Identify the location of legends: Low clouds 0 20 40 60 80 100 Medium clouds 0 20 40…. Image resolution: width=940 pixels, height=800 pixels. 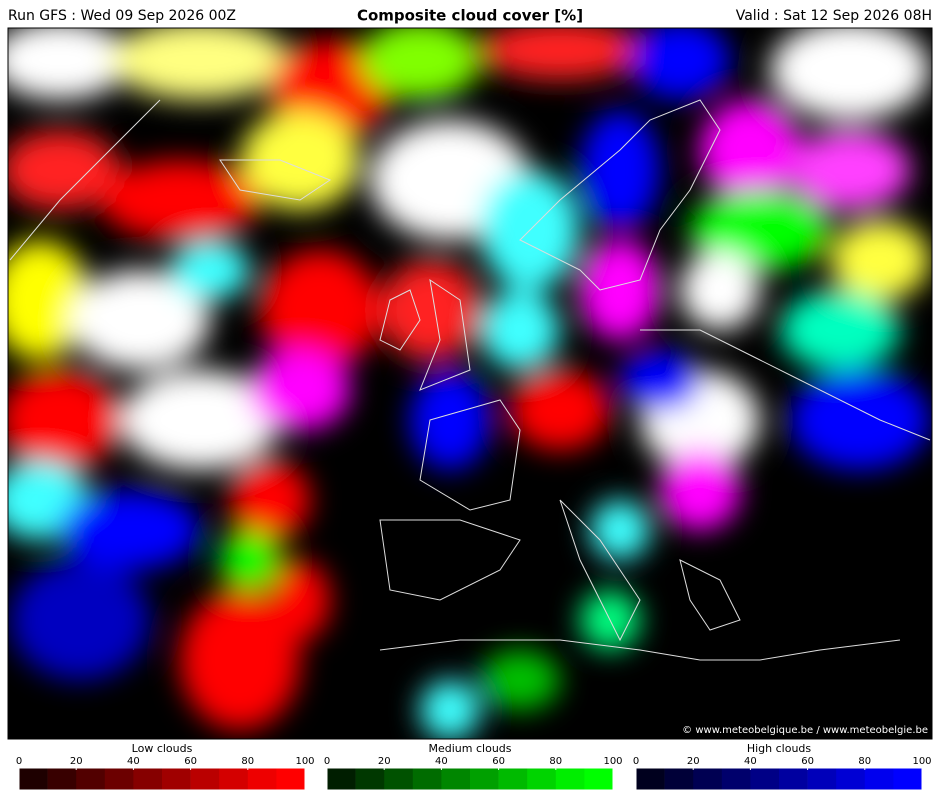
(474, 766).